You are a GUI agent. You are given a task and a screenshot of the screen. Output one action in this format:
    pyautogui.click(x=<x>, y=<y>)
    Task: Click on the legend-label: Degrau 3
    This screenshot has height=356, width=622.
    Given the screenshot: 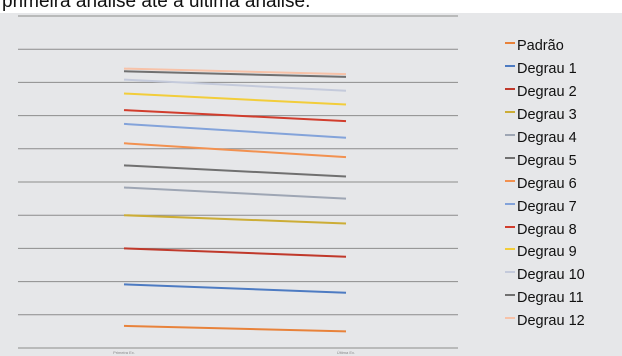 What is the action you would take?
    pyautogui.click(x=547, y=115)
    